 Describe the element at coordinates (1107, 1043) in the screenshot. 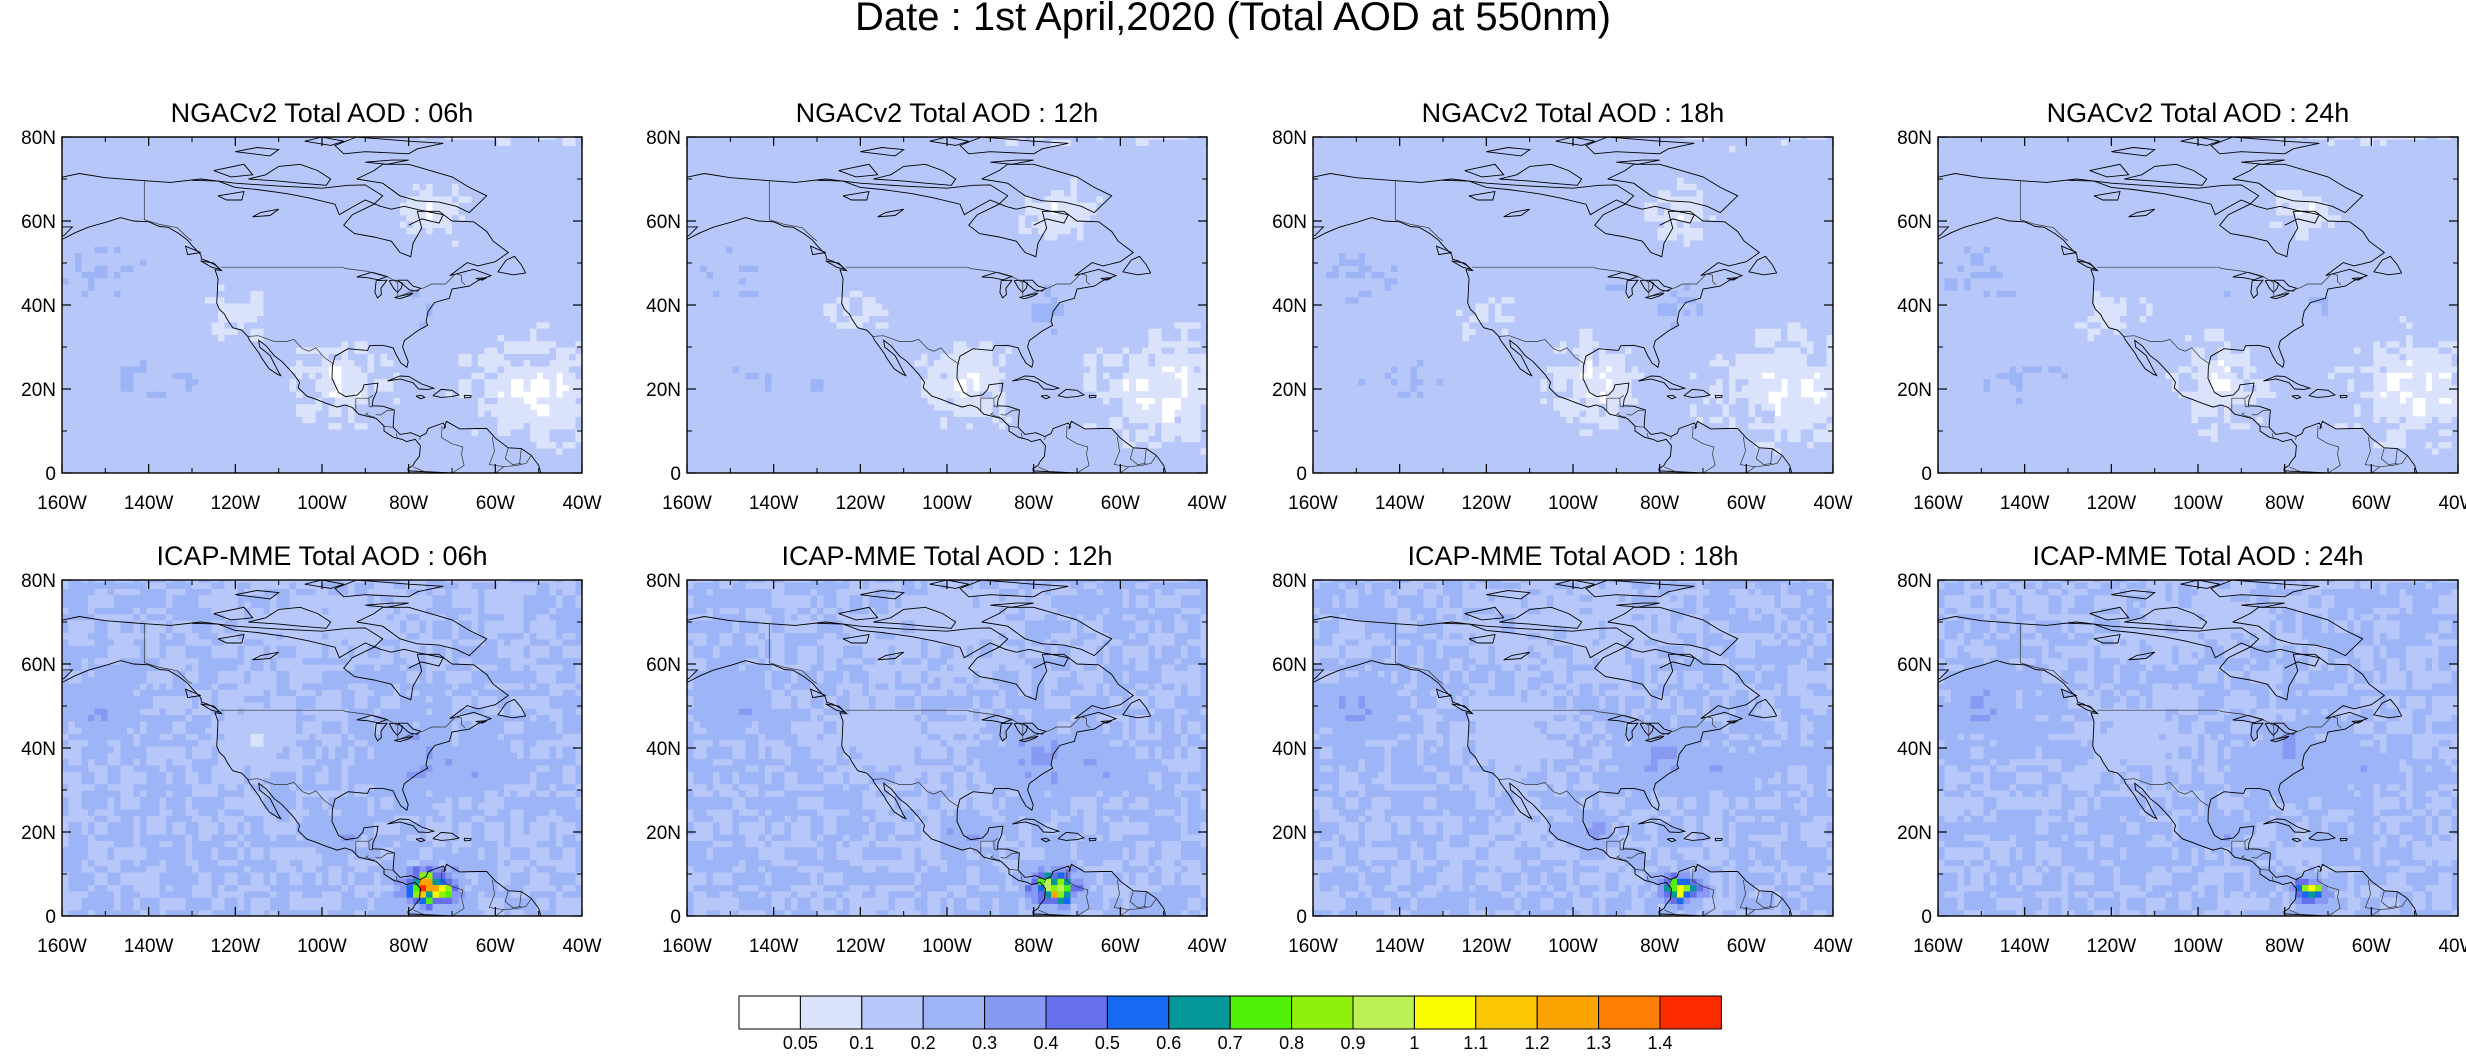

I see `colorbar-label: 0.5` at that location.